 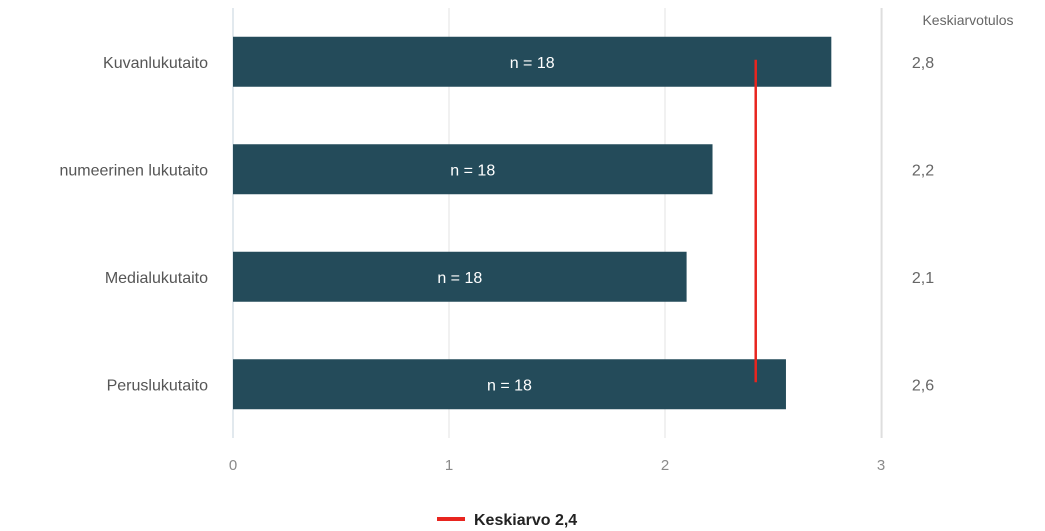 I want to click on legend-average-label: Keskiarvo 2,4, so click(x=525, y=520).